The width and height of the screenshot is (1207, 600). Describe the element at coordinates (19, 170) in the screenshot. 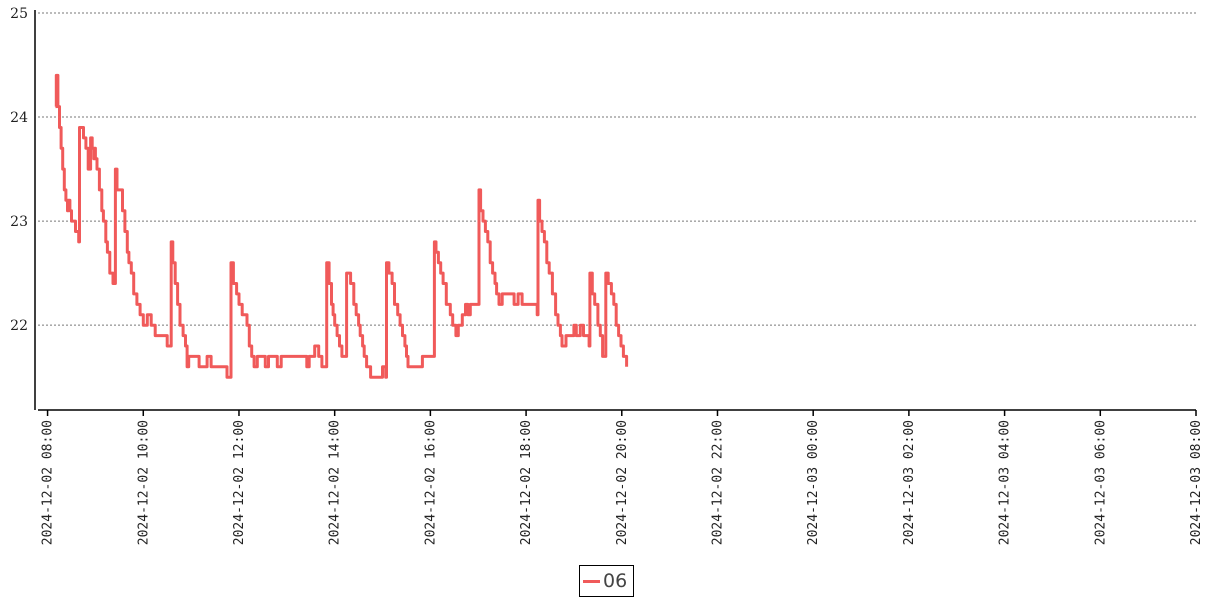

I see `y-tick-labels: 22 23 24 25` at that location.